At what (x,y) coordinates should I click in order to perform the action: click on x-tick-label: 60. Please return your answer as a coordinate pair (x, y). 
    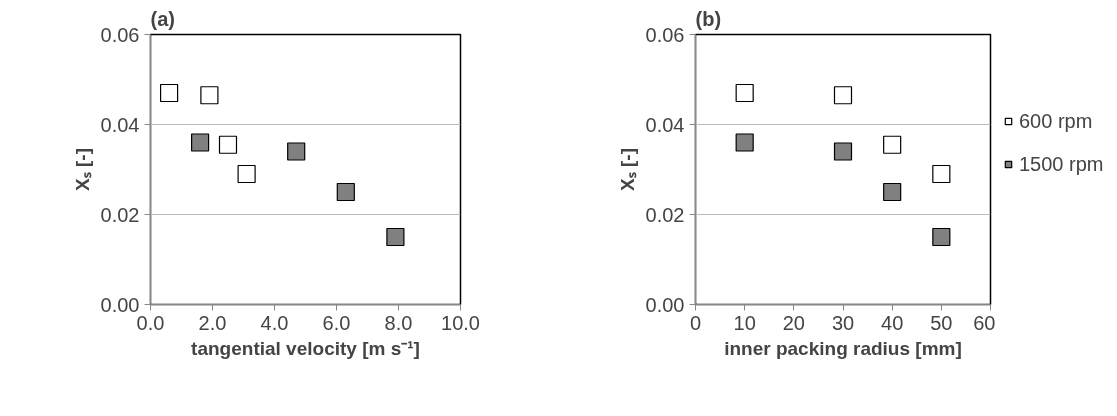
    Looking at the image, I should click on (984, 322).